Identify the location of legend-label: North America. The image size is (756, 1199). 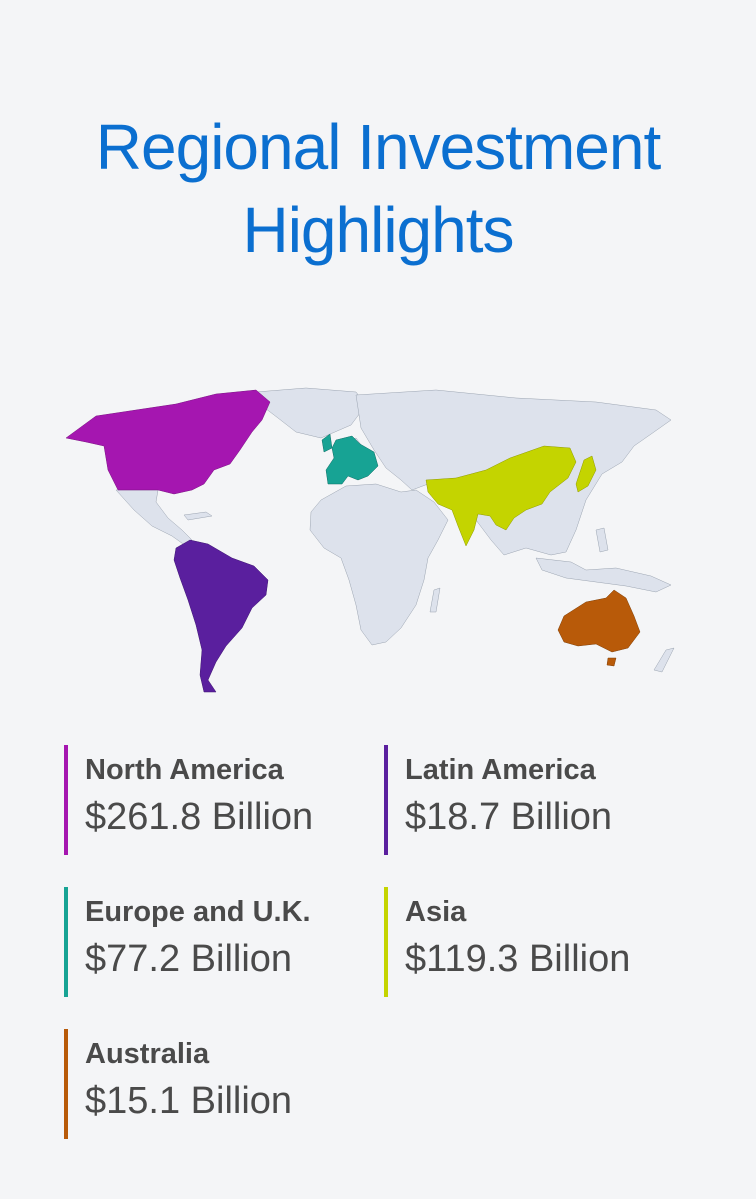
(184, 770).